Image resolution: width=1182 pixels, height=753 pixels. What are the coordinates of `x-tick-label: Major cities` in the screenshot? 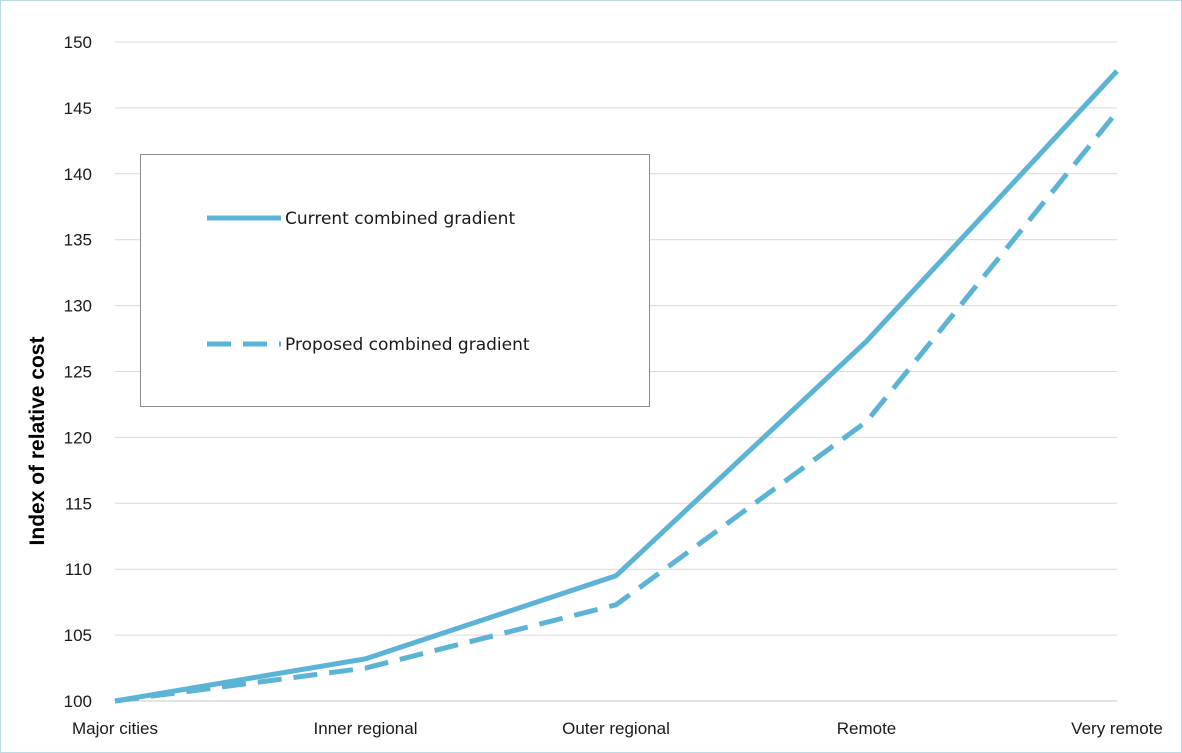 It's located at (115, 728).